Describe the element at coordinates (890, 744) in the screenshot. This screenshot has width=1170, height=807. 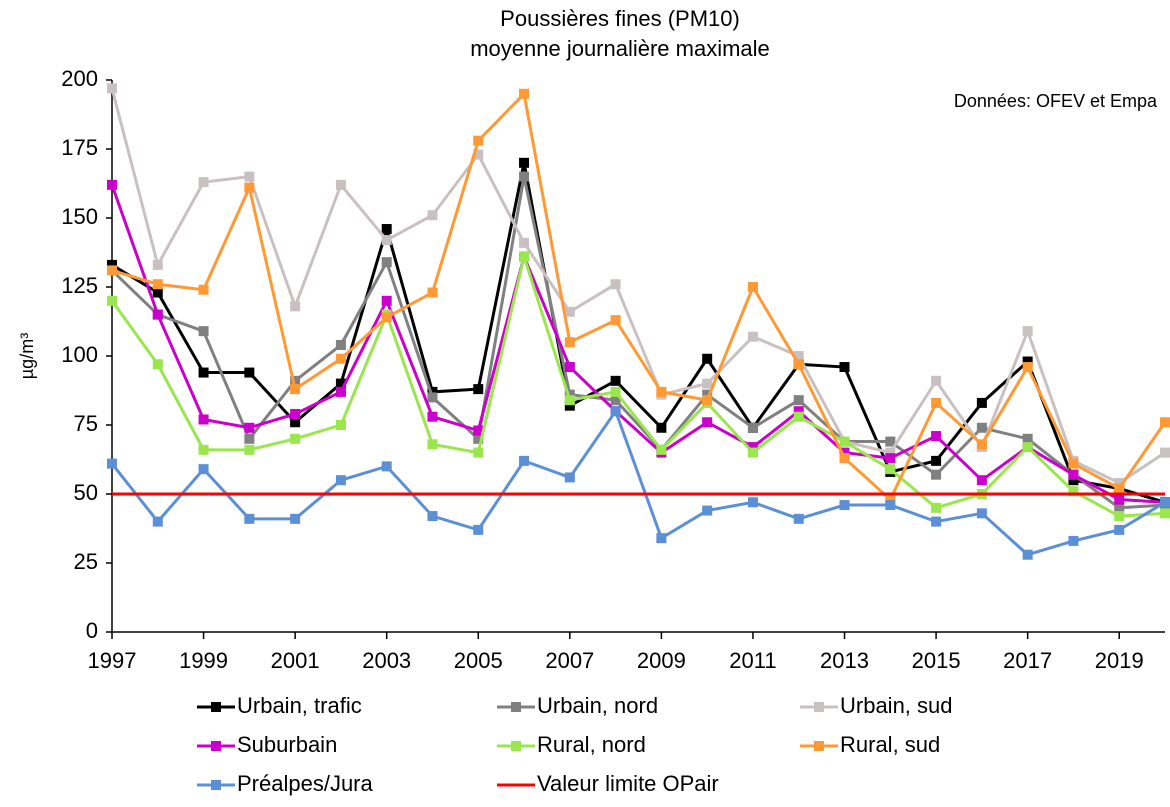
I see `legend-label: Rural, sud` at that location.